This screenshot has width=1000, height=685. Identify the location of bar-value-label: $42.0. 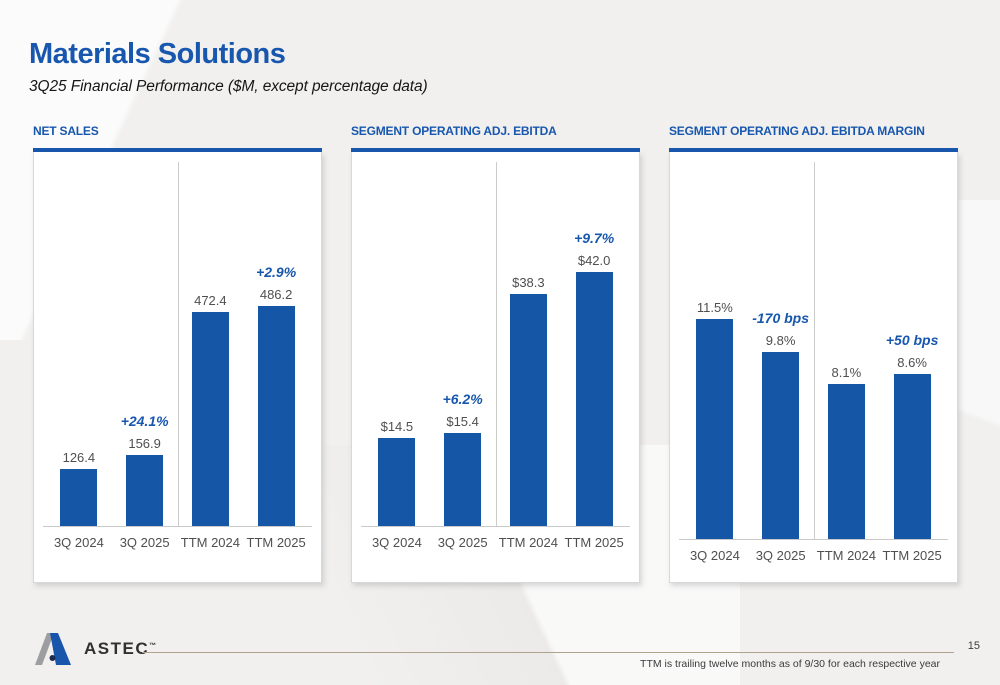
(594, 260).